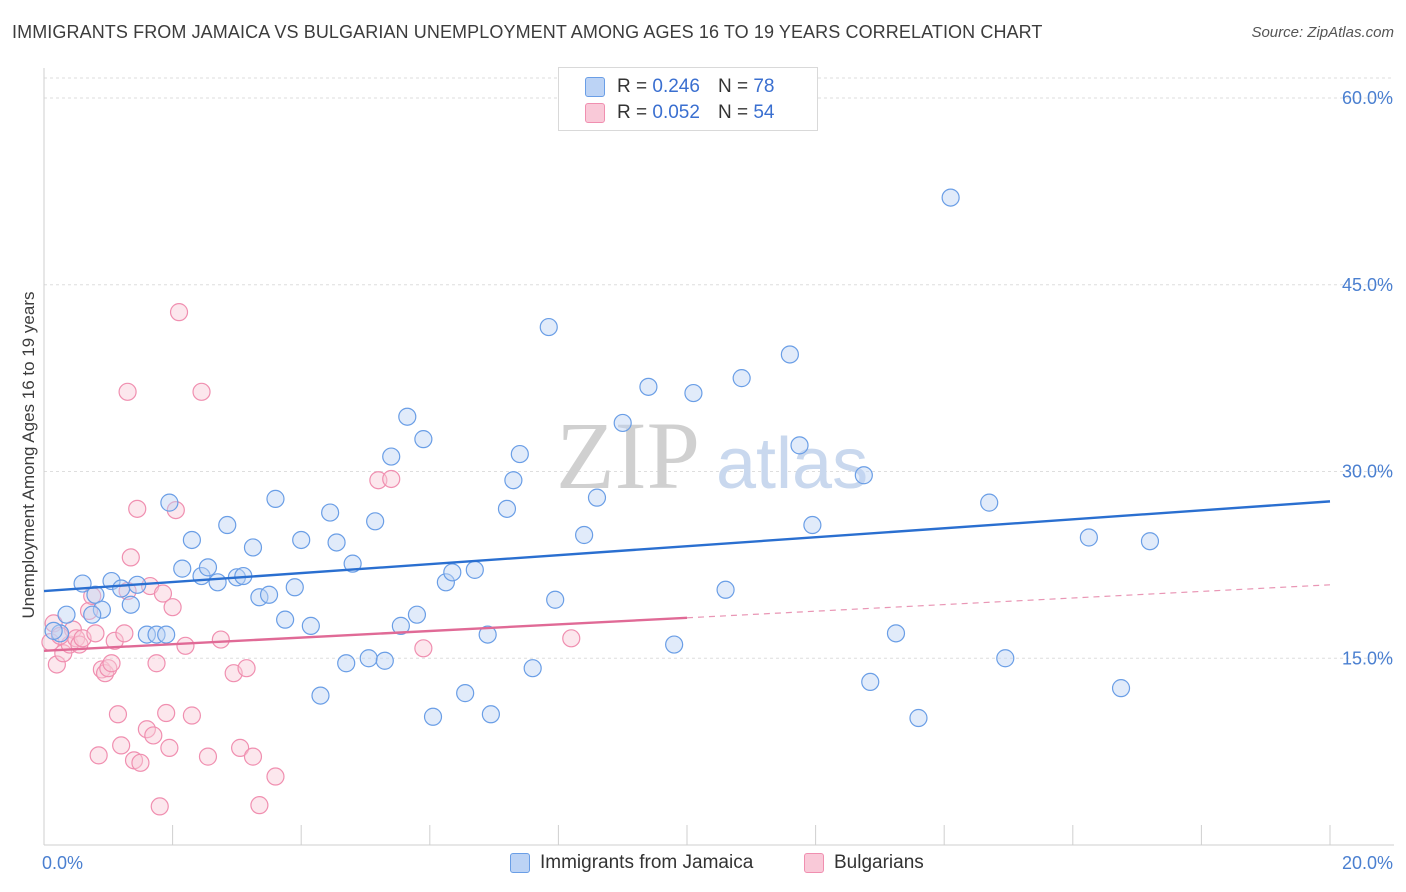  What do you see at coordinates (1367, 98) in the screenshot?
I see `y-tick-label: 60.0%` at bounding box center [1367, 98].